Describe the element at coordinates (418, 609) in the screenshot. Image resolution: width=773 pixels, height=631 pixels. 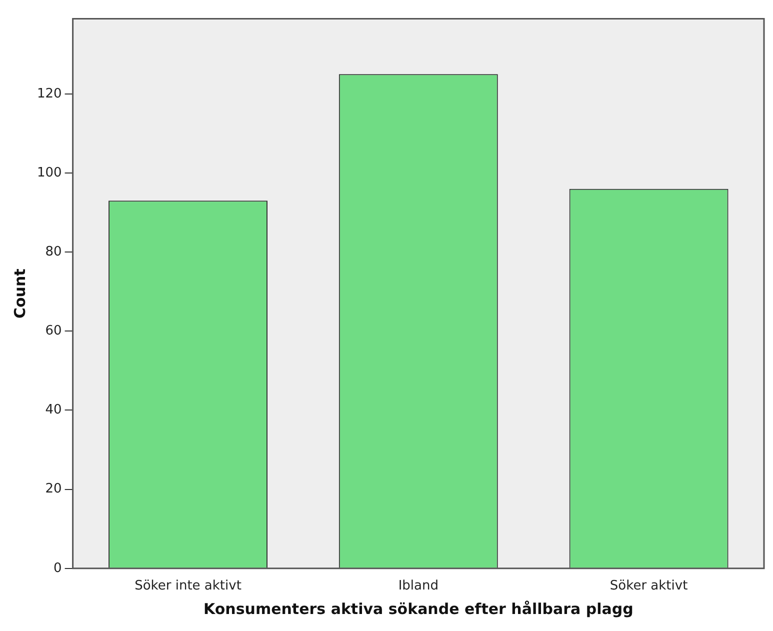
I see `x-axis-title: Konsumenters aktiva sökande efter hållbara plagg` at that location.